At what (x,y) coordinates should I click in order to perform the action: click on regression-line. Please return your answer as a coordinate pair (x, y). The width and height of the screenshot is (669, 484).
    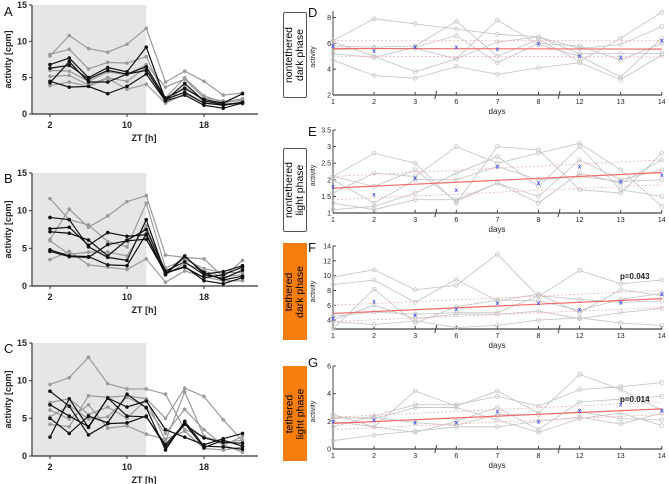
    Looking at the image, I should click on (497, 306).